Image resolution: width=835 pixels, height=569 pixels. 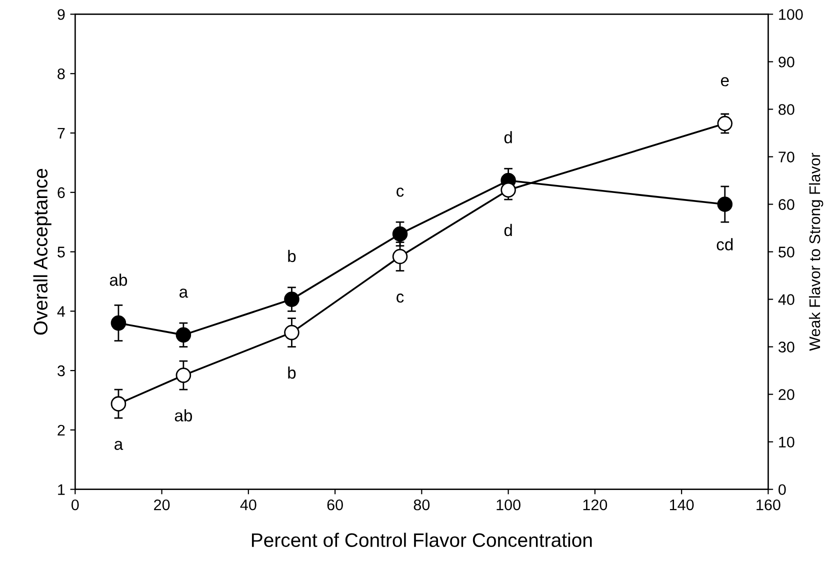 I want to click on y-tick-label: 4, so click(x=61, y=311).